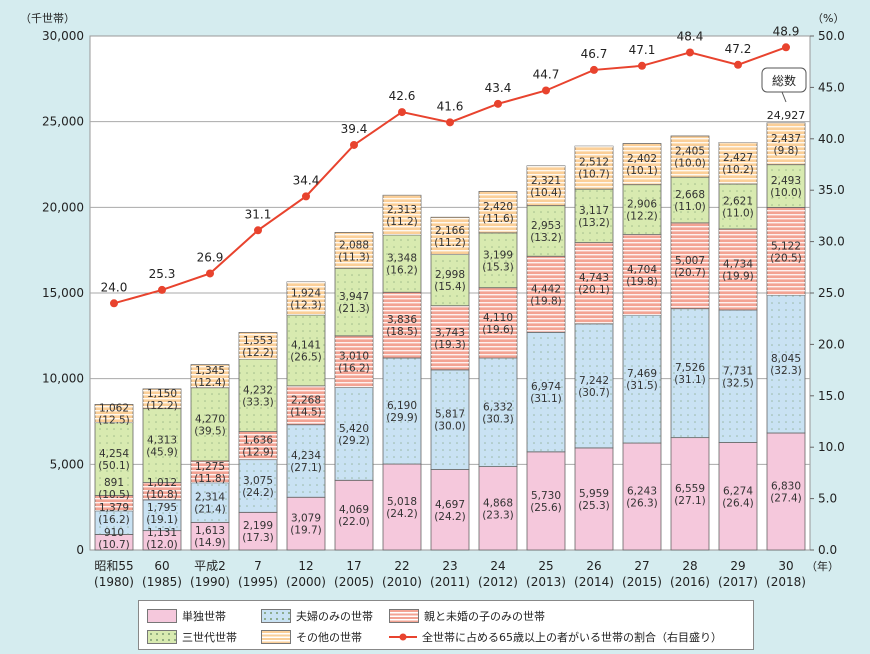  Describe the element at coordinates (786, 258) in the screenshot. I see `data-label-pct: (20.5)` at that location.